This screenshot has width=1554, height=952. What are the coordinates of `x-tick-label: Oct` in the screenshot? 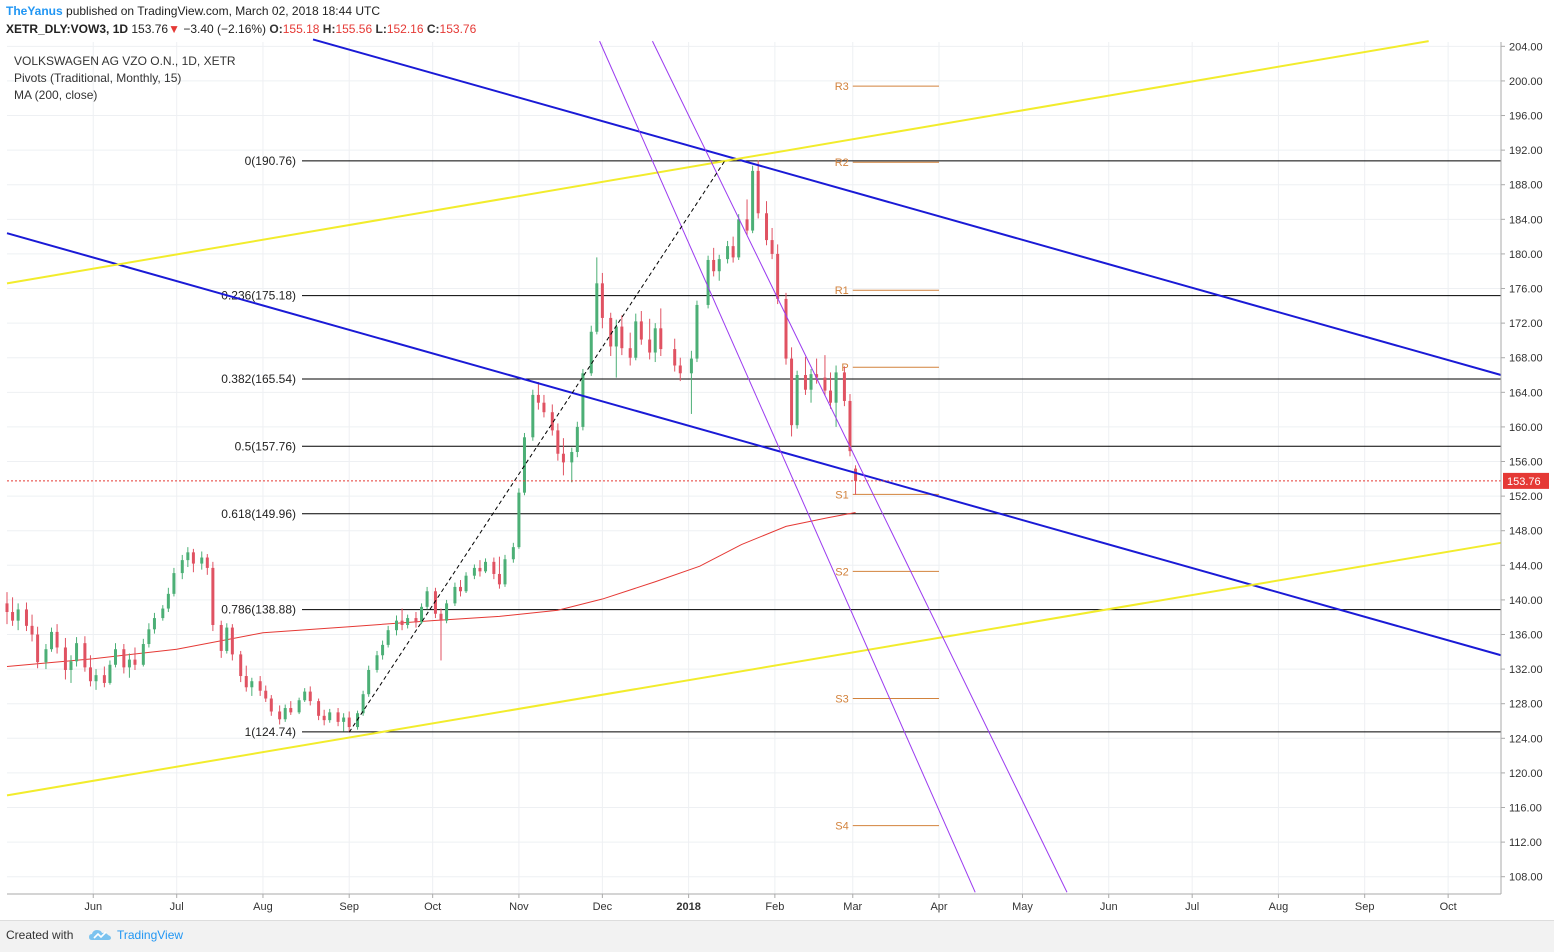 It's located at (1448, 907).